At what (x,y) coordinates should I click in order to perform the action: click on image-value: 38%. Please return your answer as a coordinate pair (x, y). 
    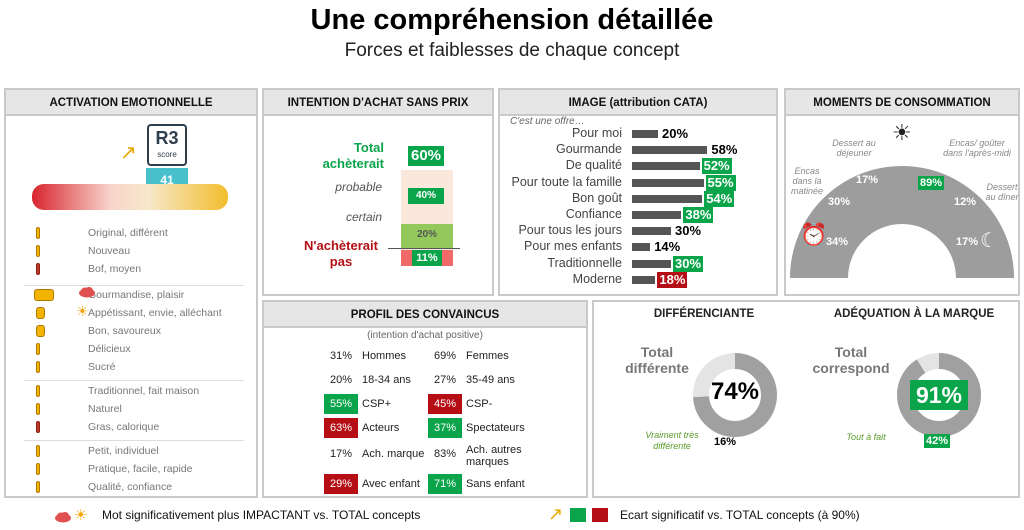
    Looking at the image, I should click on (698, 215).